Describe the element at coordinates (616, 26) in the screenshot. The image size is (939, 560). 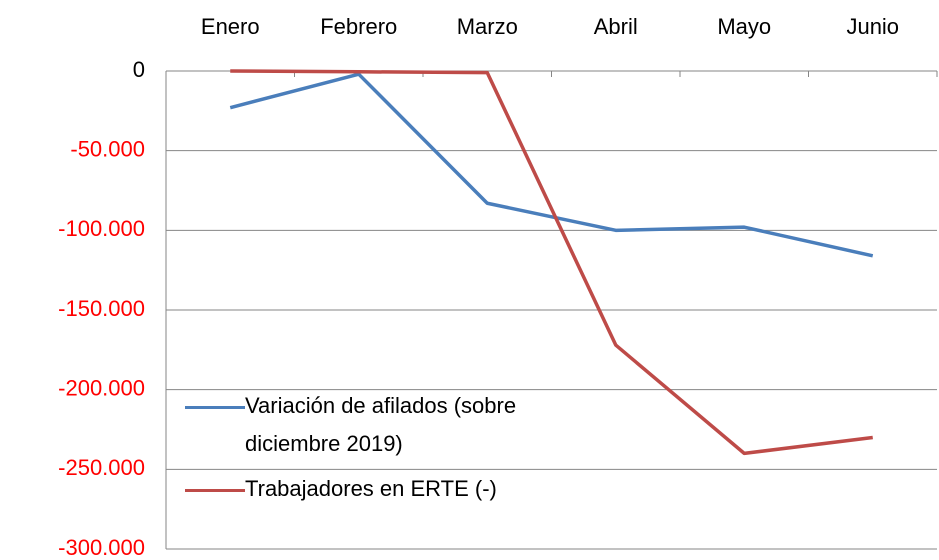
I see `x-tick-label: Abril` at that location.